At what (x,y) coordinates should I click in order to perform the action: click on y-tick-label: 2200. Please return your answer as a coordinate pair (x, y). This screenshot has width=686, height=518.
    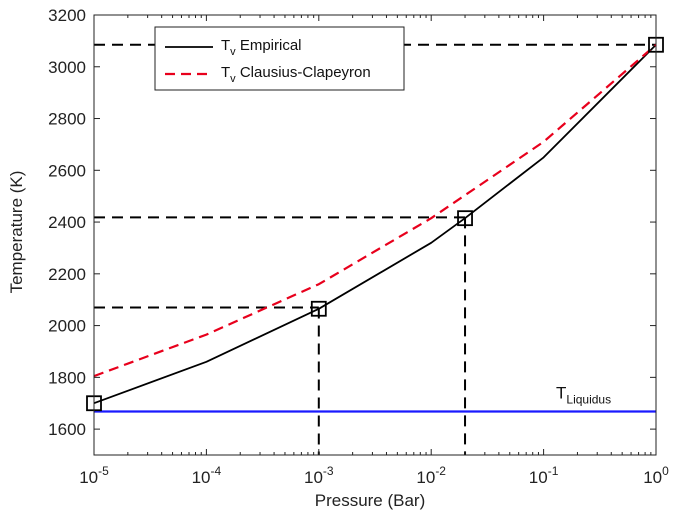
    Looking at the image, I should click on (67, 274).